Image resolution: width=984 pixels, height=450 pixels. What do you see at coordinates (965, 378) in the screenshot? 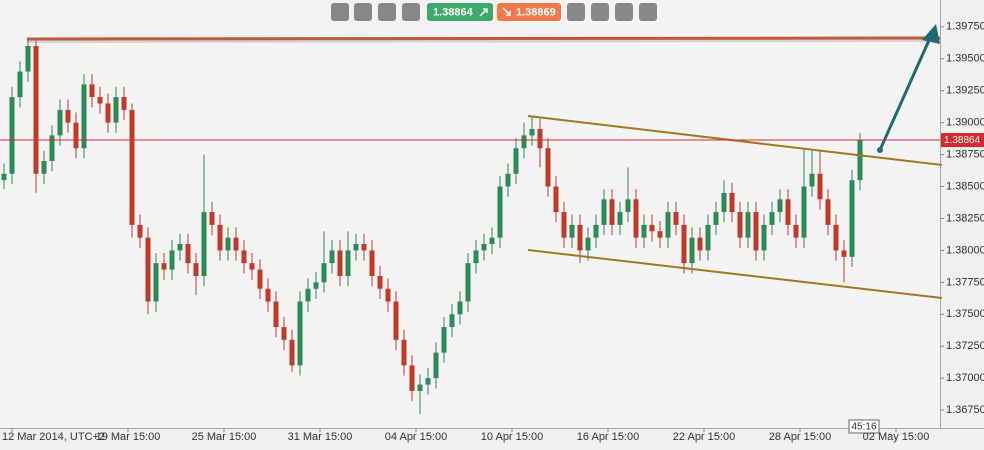
I see `y-tick-label: 1.37000` at bounding box center [965, 378].